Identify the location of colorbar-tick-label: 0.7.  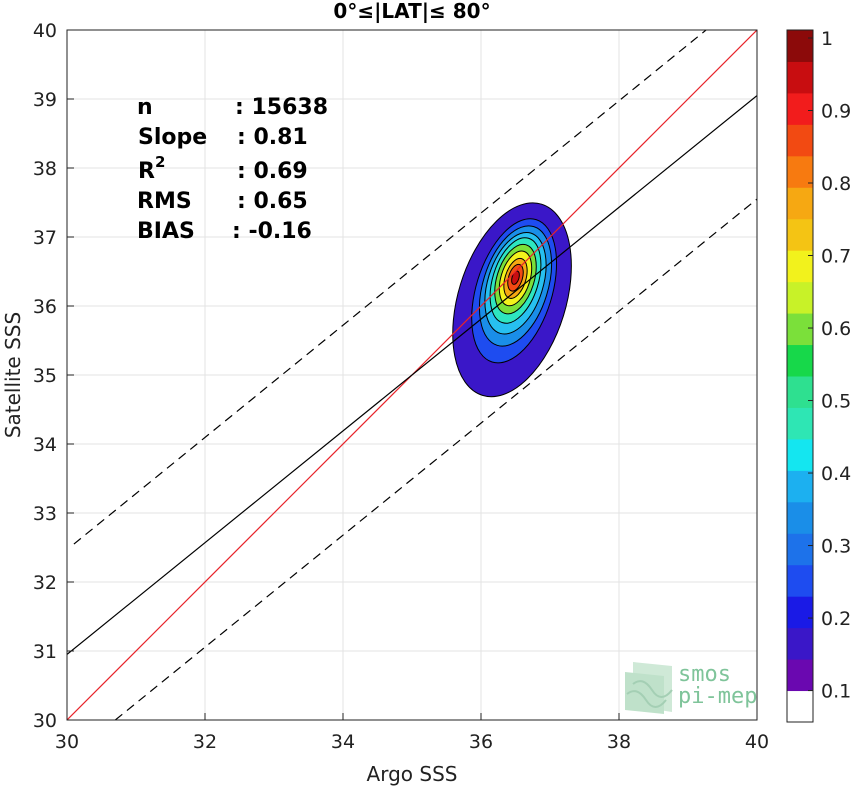
(836, 257).